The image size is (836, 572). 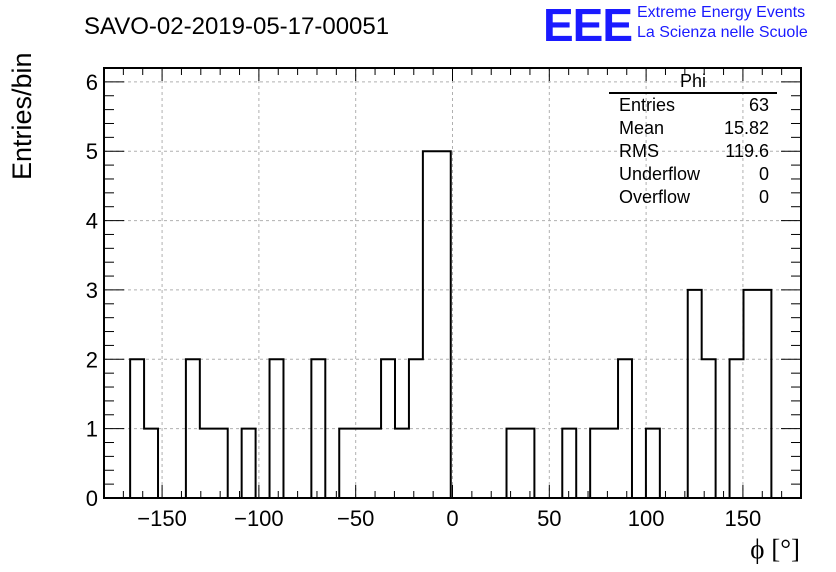 I want to click on stats-label: RMS, so click(x=639, y=151).